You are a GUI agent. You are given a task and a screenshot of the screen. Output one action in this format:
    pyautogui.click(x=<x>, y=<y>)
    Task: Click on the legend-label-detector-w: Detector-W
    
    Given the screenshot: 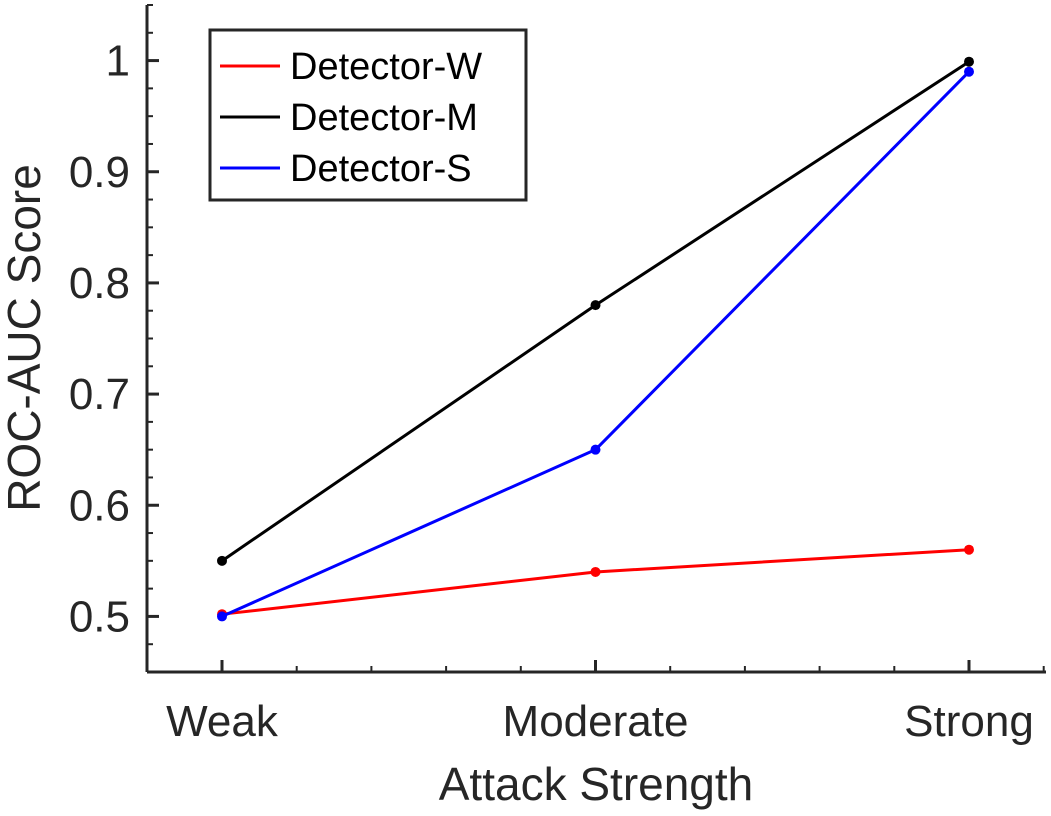 What is the action you would take?
    pyautogui.click(x=386, y=67)
    